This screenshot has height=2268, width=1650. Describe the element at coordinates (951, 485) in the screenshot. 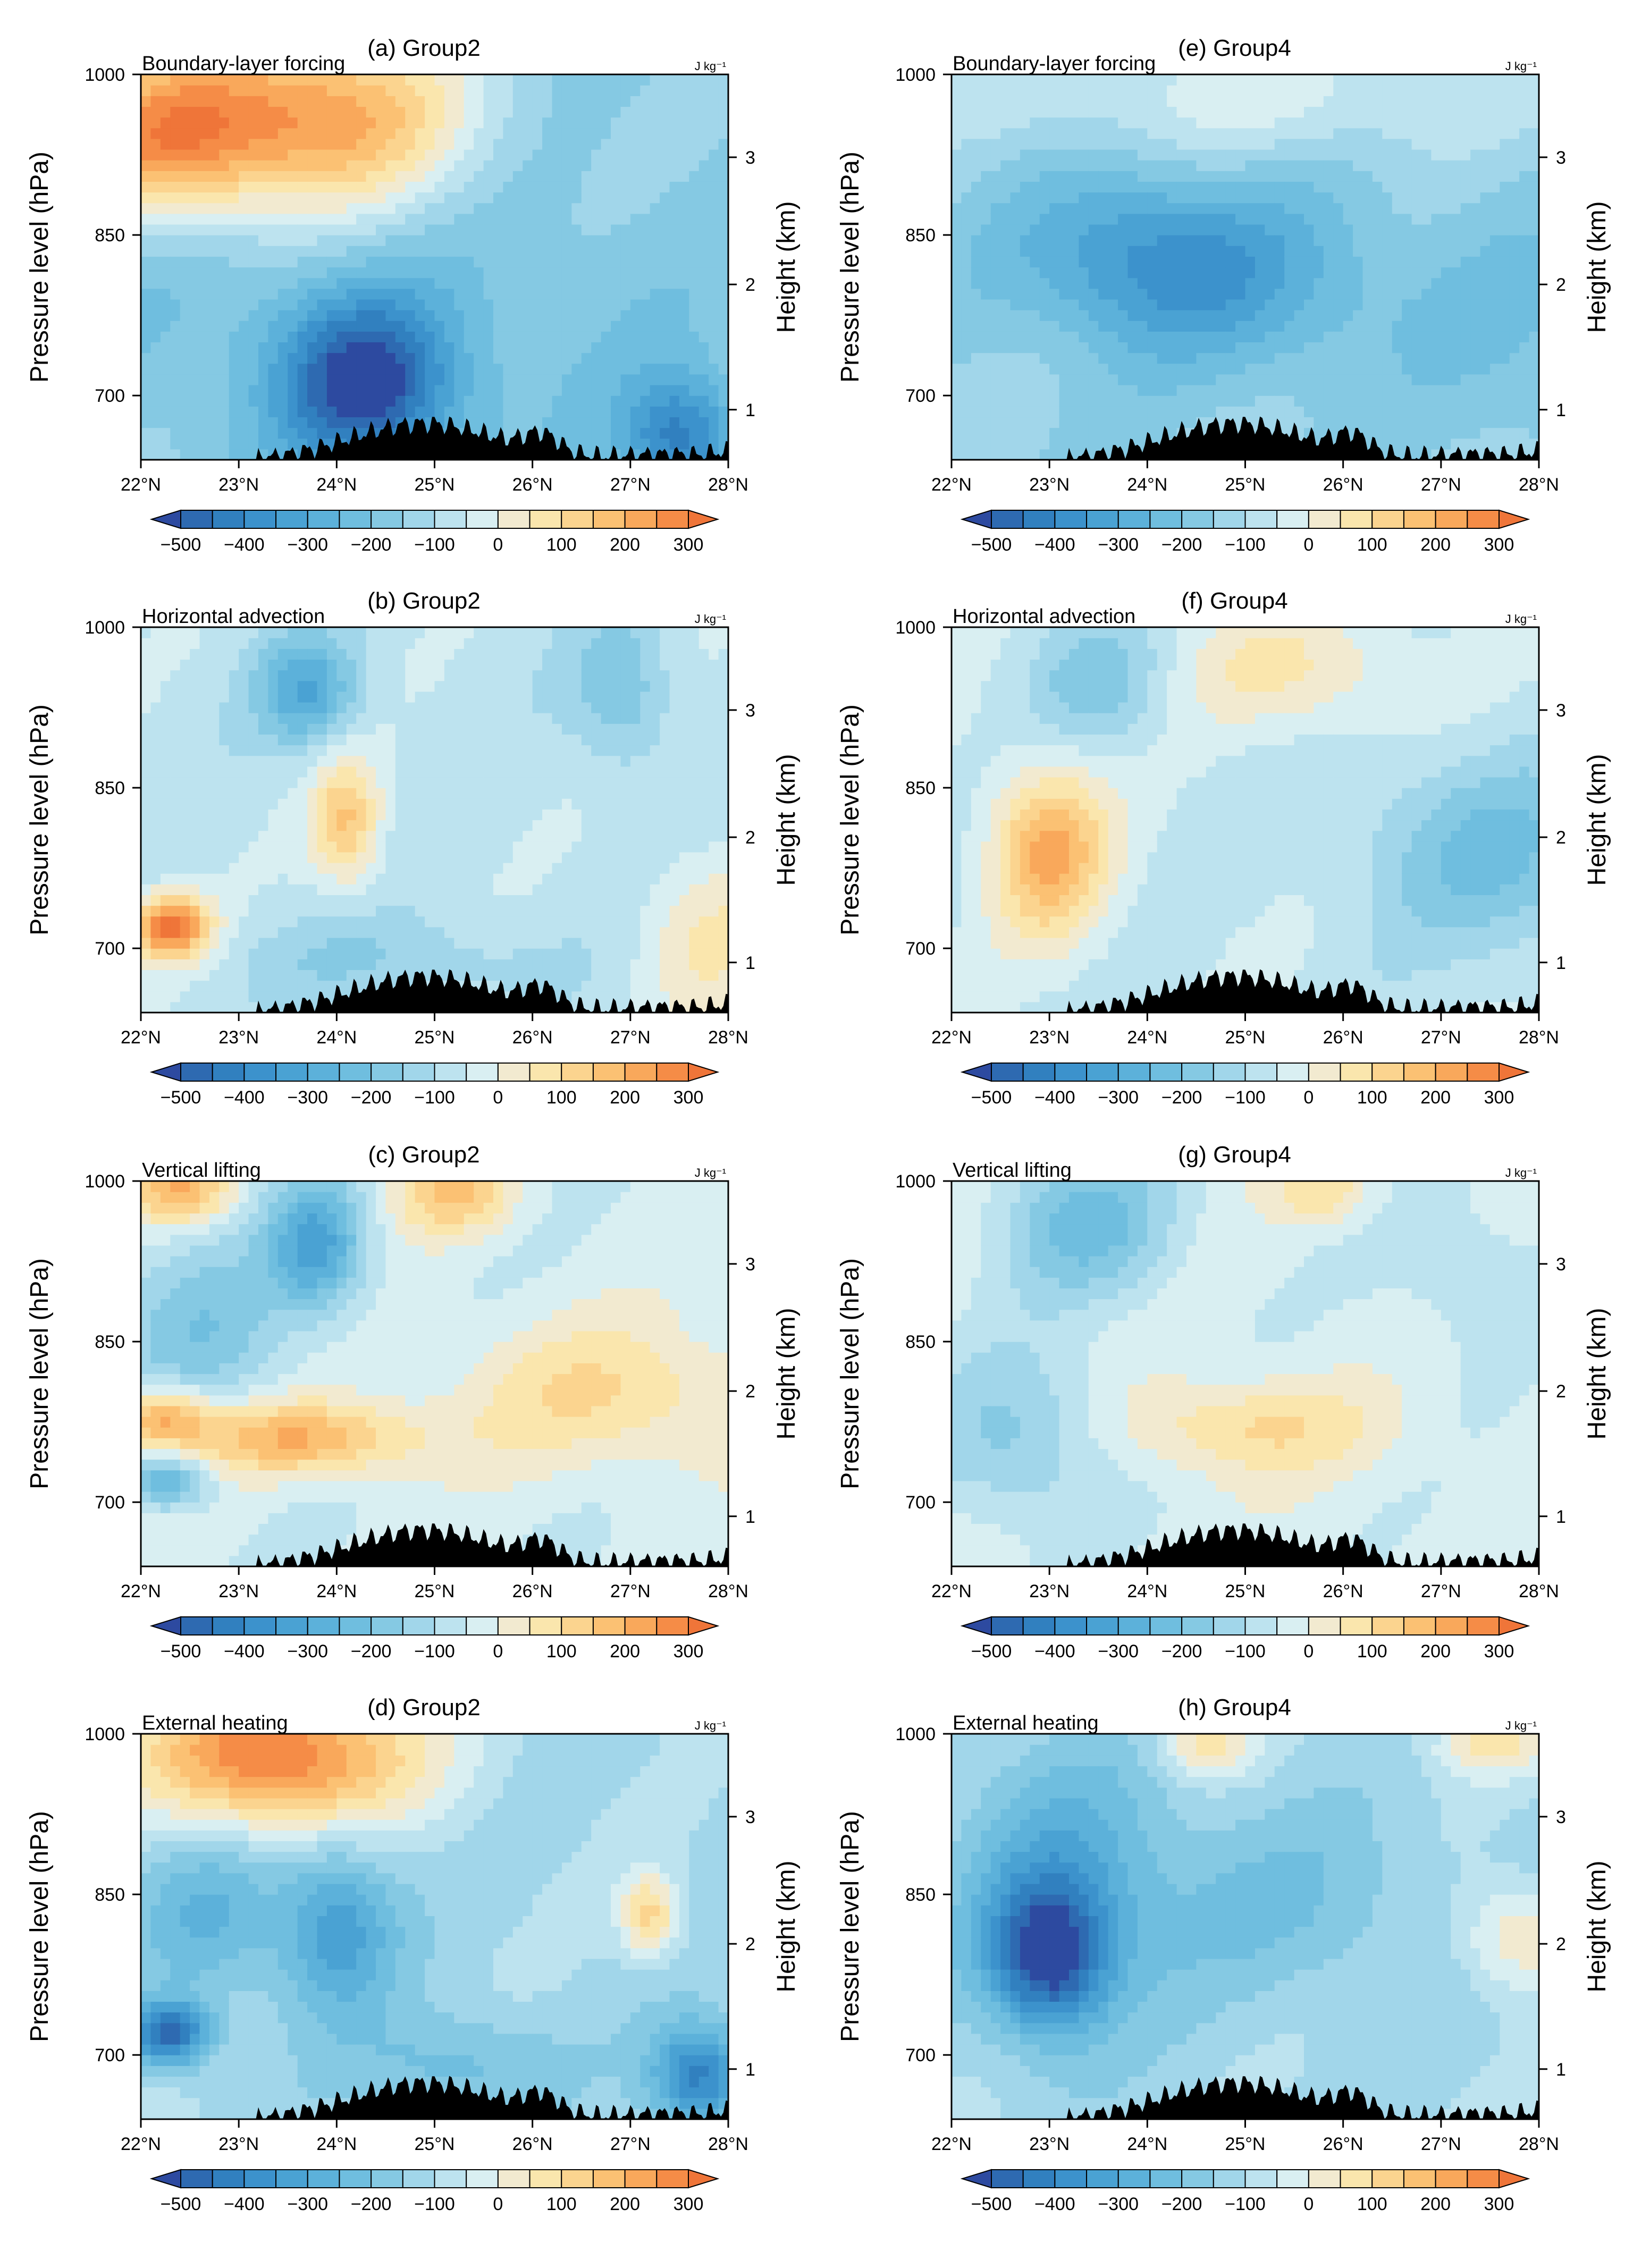

I see `lat-tick-label: 22°N` at that location.